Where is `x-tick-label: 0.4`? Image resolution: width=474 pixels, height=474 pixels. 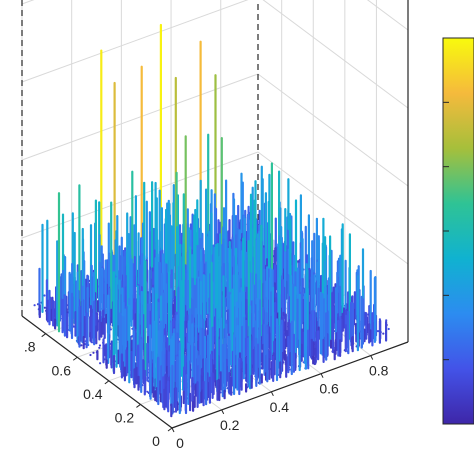
x-tick-label: 0.4 is located at coordinates (280, 407).